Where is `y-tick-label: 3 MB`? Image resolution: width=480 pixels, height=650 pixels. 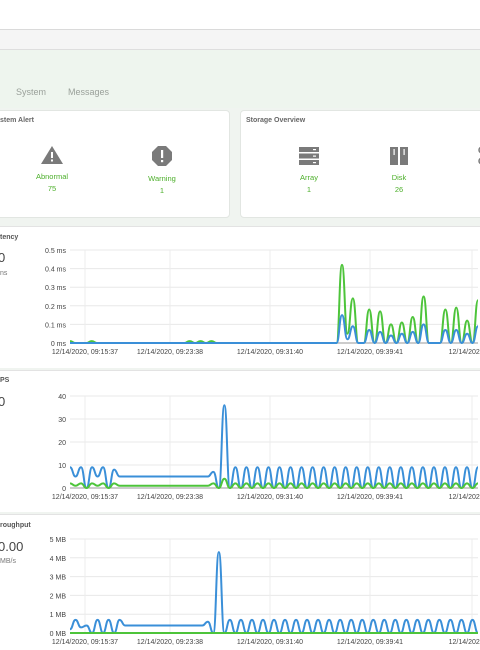 y-tick-label: 3 MB is located at coordinates (58, 578).